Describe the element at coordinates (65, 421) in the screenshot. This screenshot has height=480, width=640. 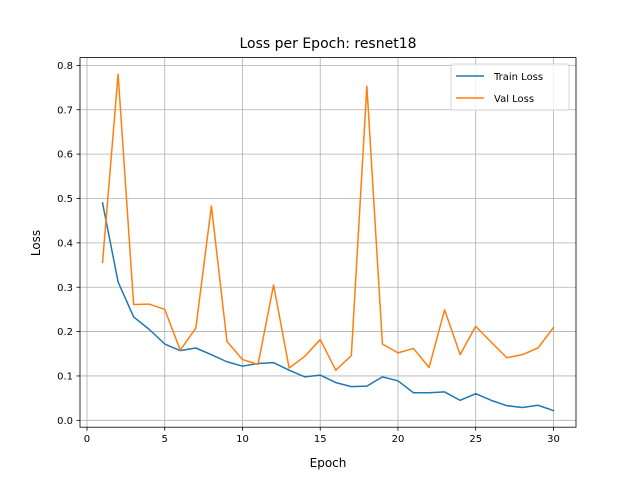
I see `y-tick-label: 0.0` at that location.